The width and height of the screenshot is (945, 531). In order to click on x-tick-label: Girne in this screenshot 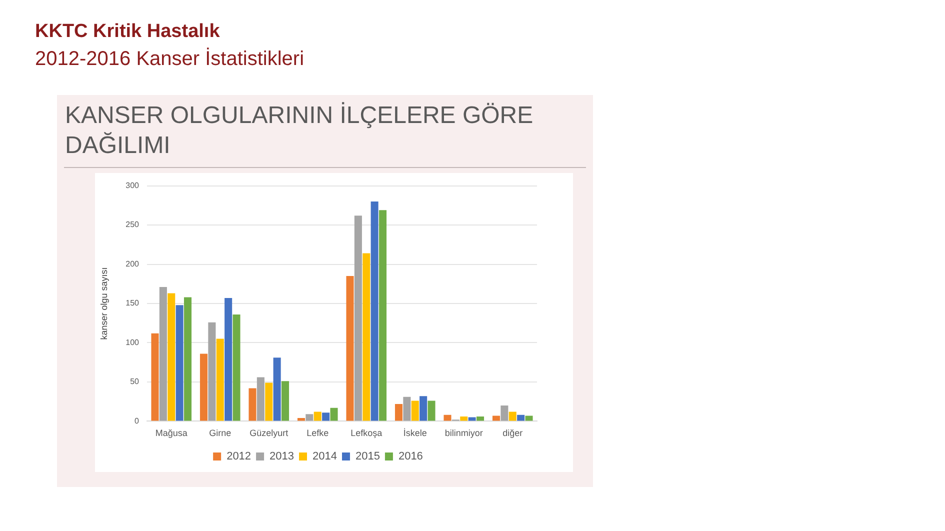, I will do `click(220, 433)`.